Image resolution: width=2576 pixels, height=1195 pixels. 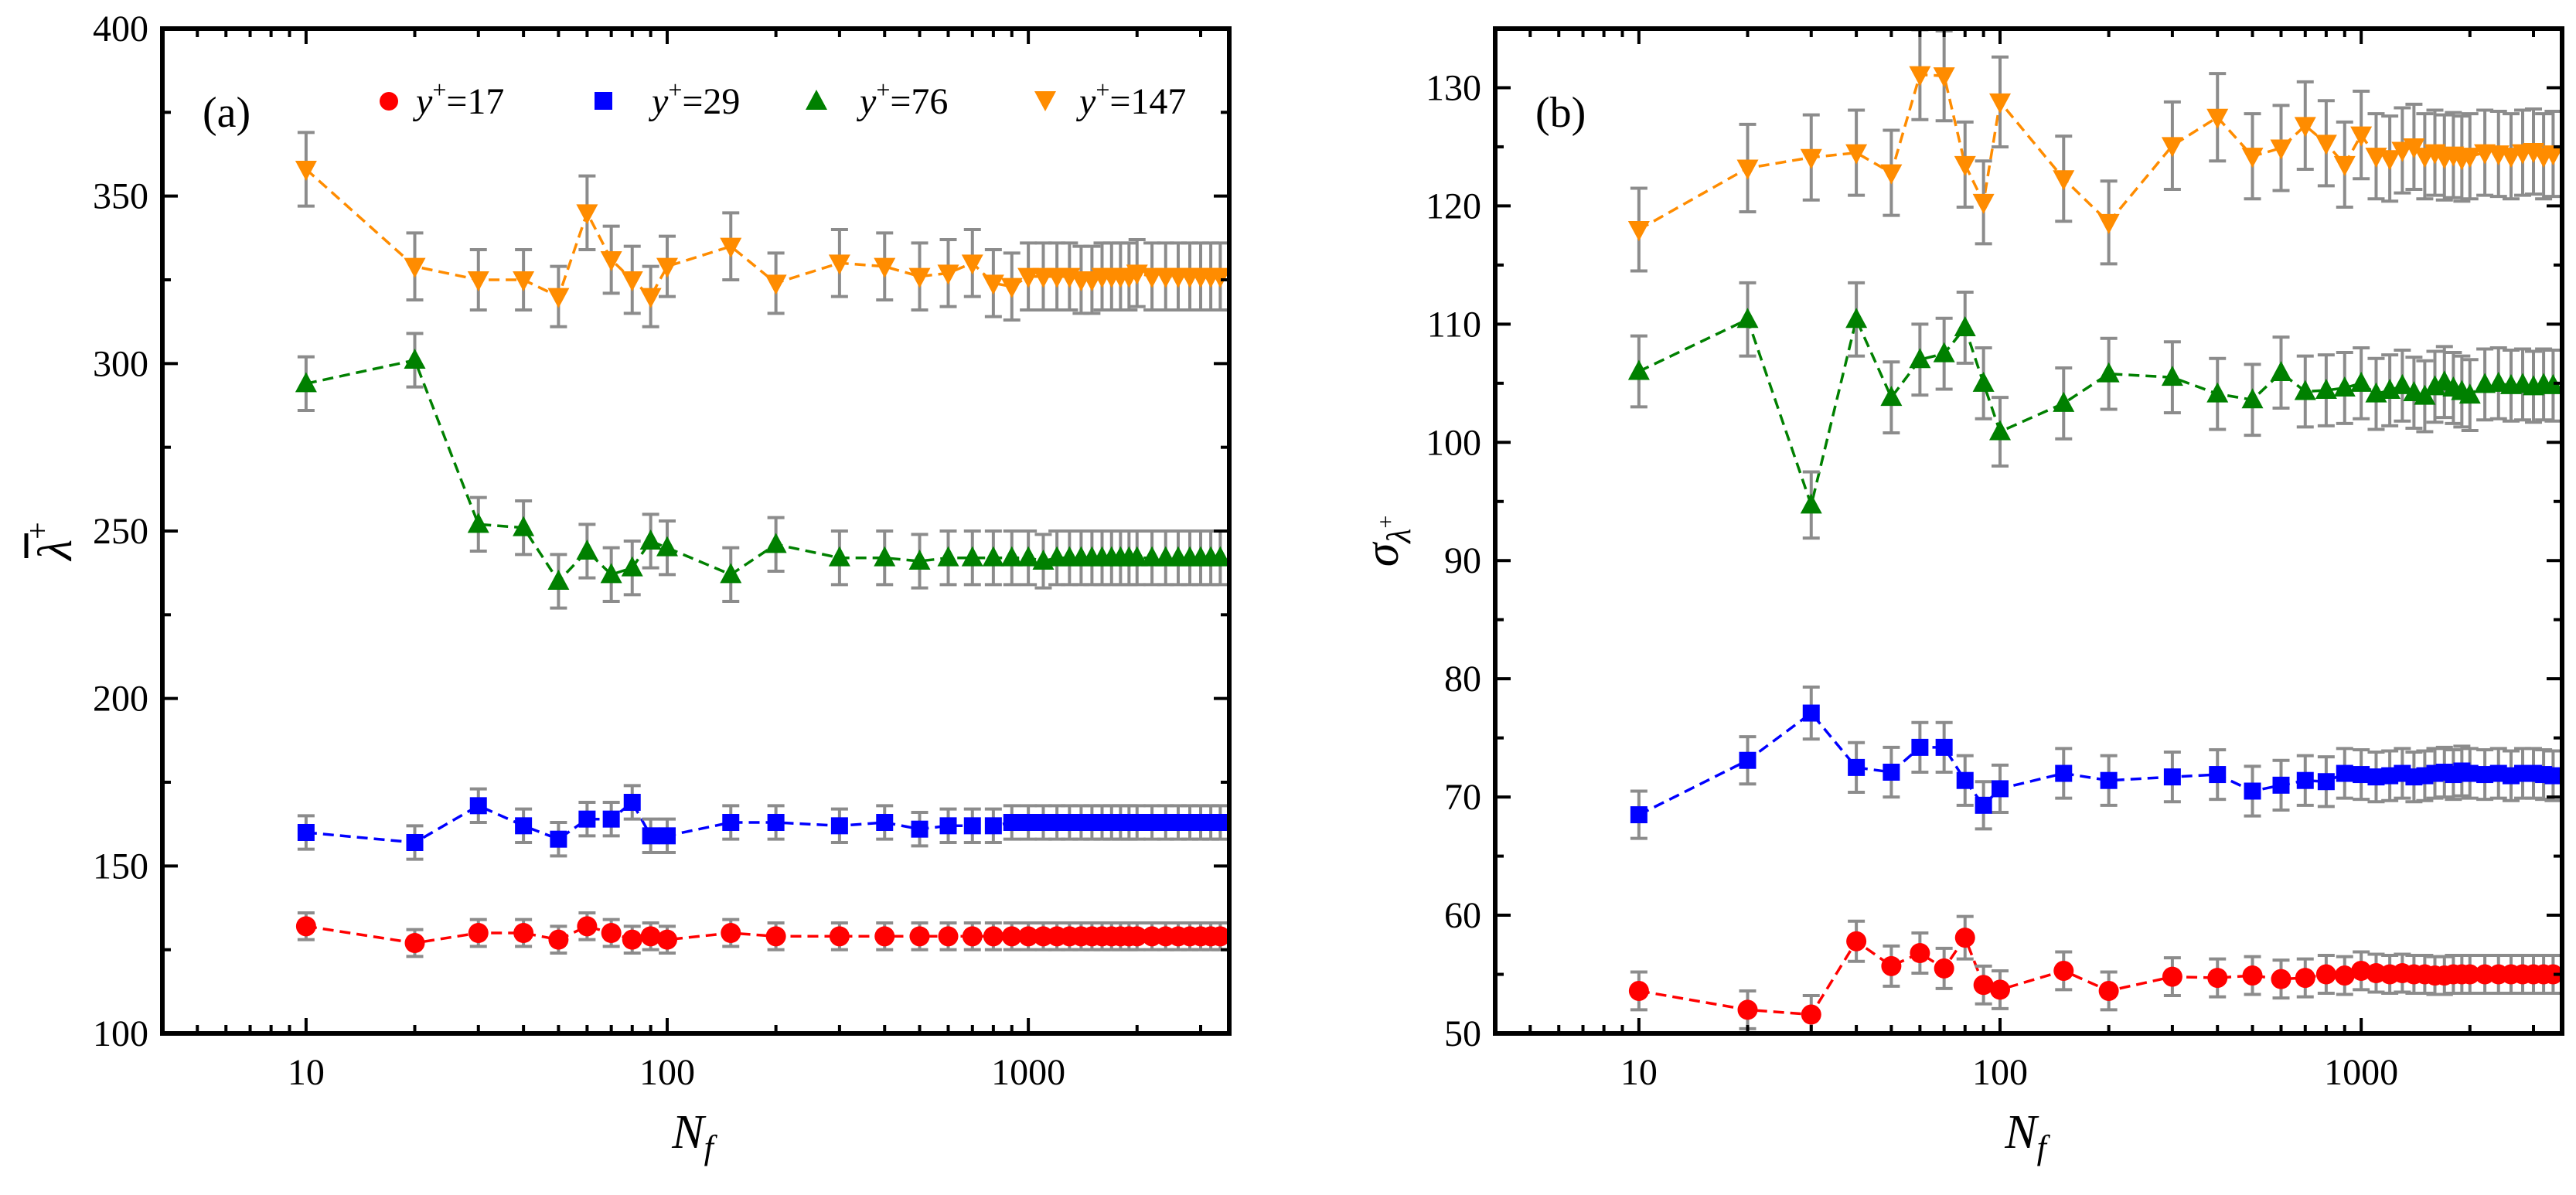 I want to click on x-tick-label: 100, so click(x=667, y=1072).